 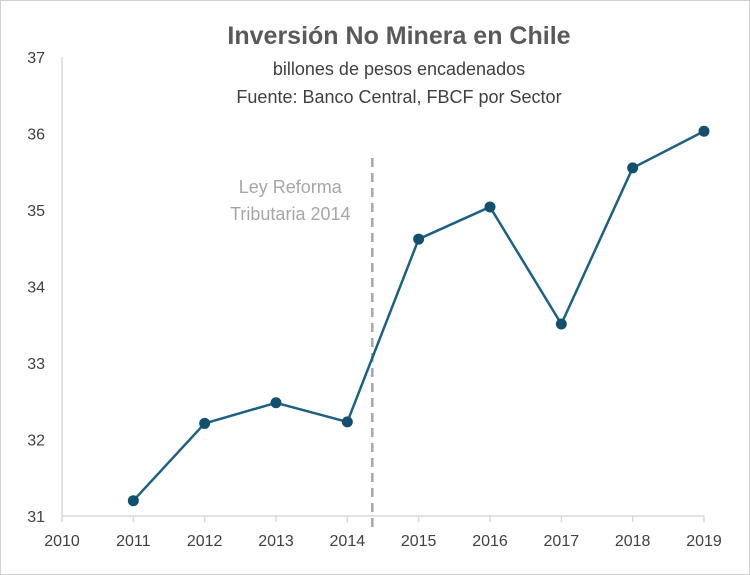 I want to click on chart-subtitle-line-1: billones de pesos encadenados, so click(x=399, y=69).